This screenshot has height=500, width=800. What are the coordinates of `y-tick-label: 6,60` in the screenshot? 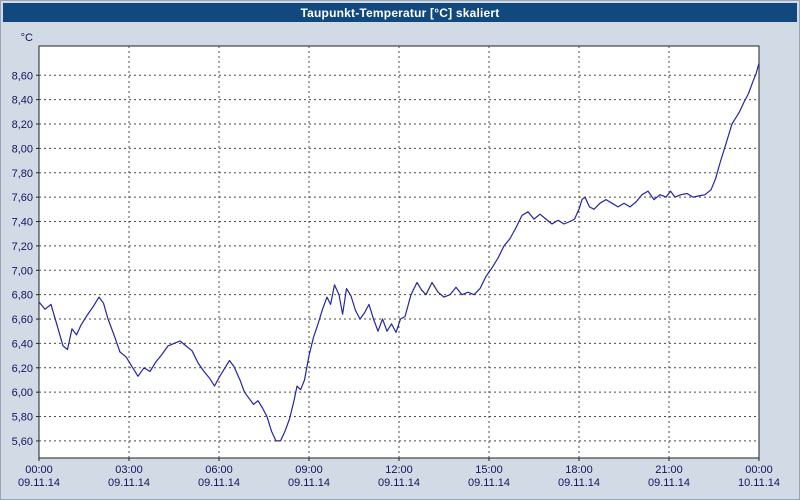 It's located at (22, 320).